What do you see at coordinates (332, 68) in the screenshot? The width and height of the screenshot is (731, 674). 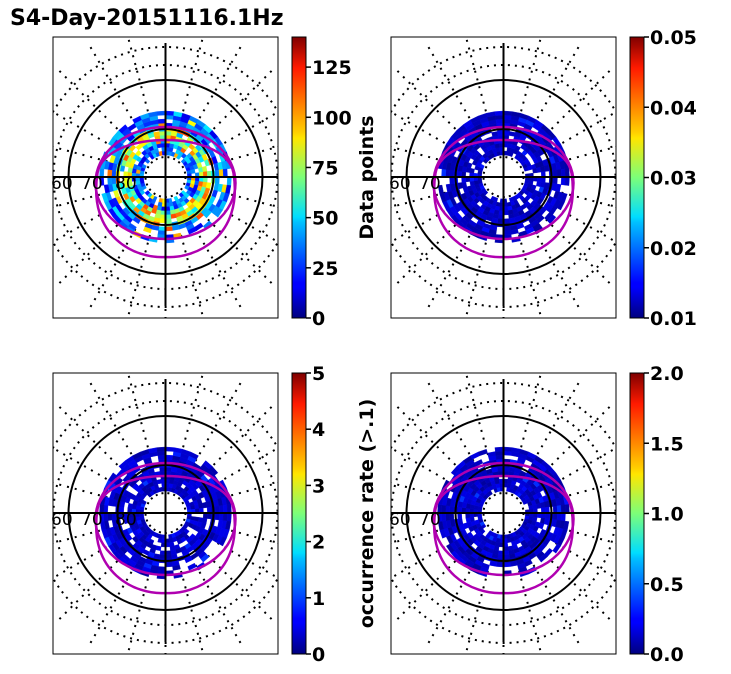 I see `colorbar-tick-label: 125` at bounding box center [332, 68].